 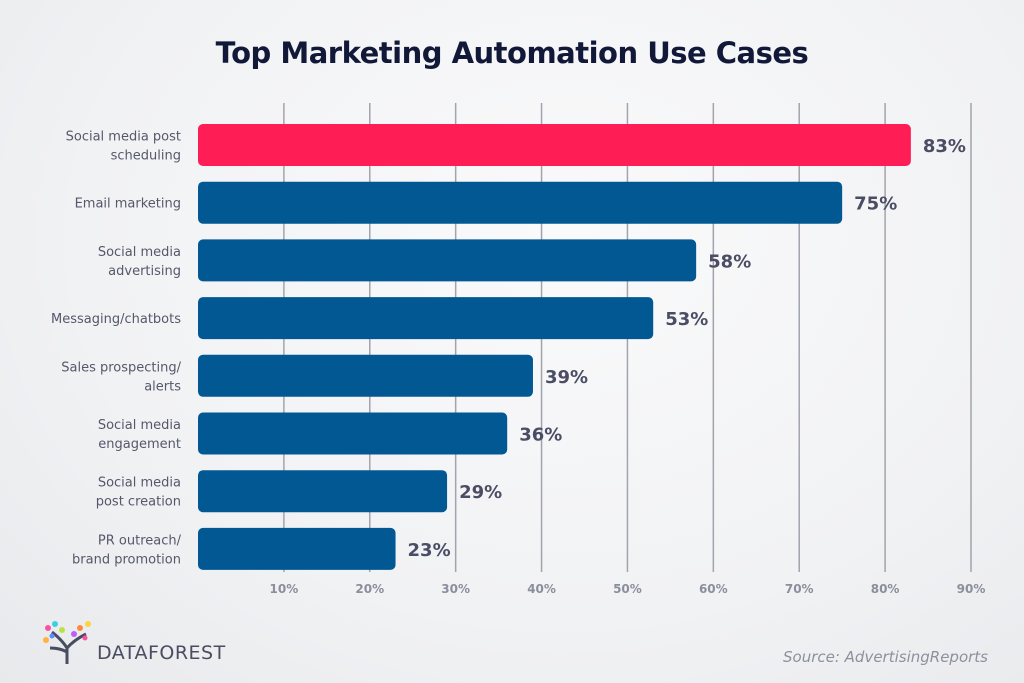 I want to click on data-label: 29%, so click(x=480, y=492).